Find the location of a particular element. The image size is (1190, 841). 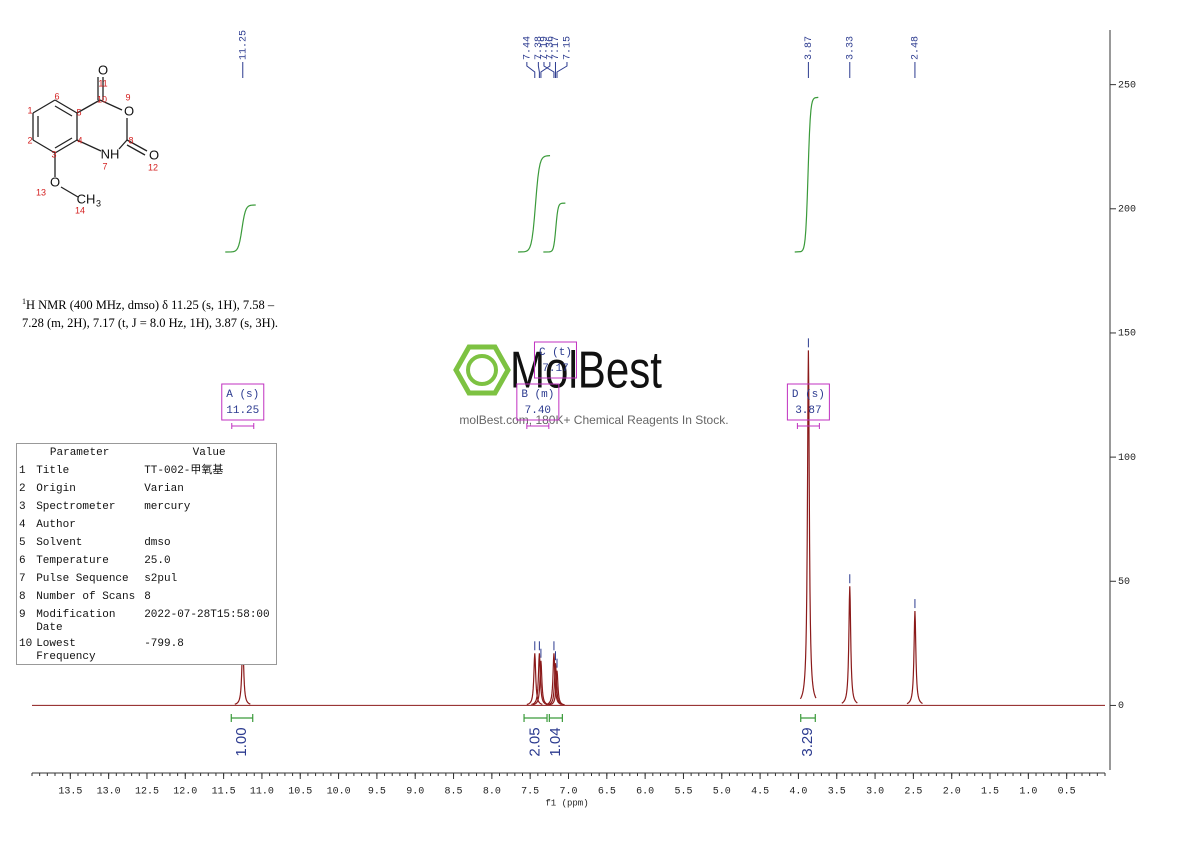

parameter-value: TT-002-甲氧基 is located at coordinates (184, 471).